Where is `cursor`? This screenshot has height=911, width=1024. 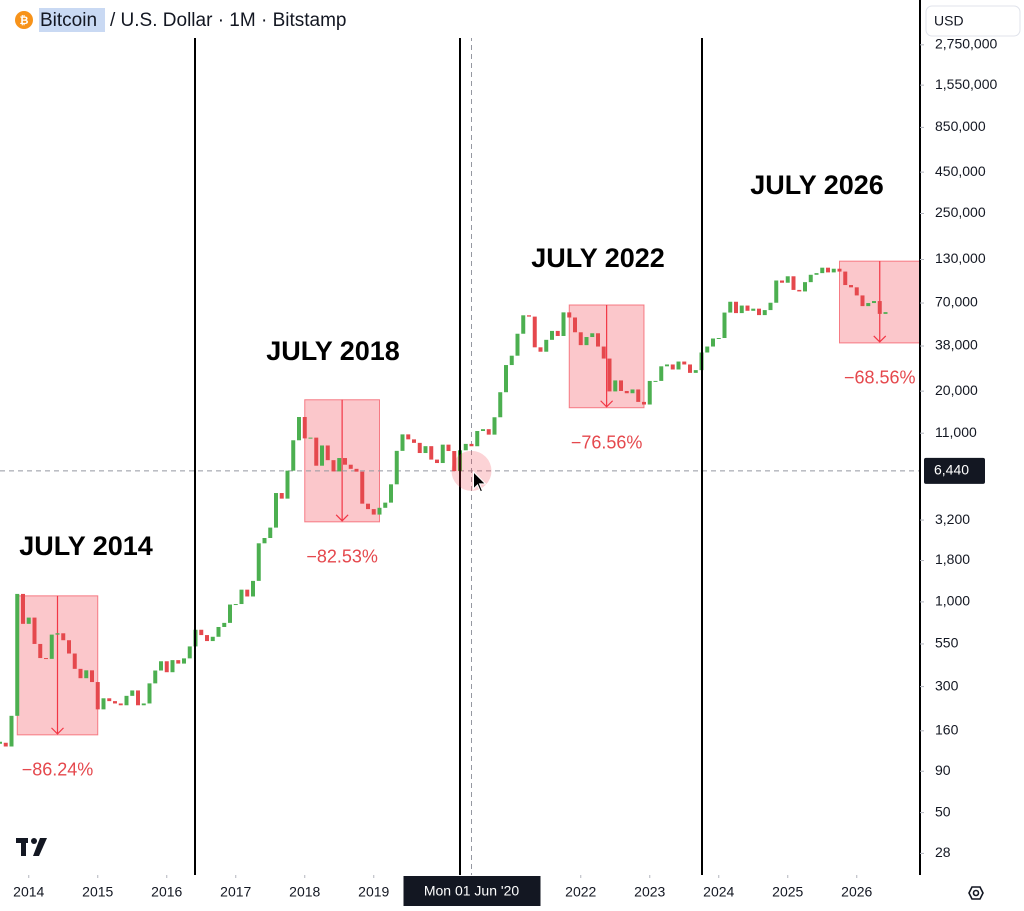 cursor is located at coordinates (480, 481).